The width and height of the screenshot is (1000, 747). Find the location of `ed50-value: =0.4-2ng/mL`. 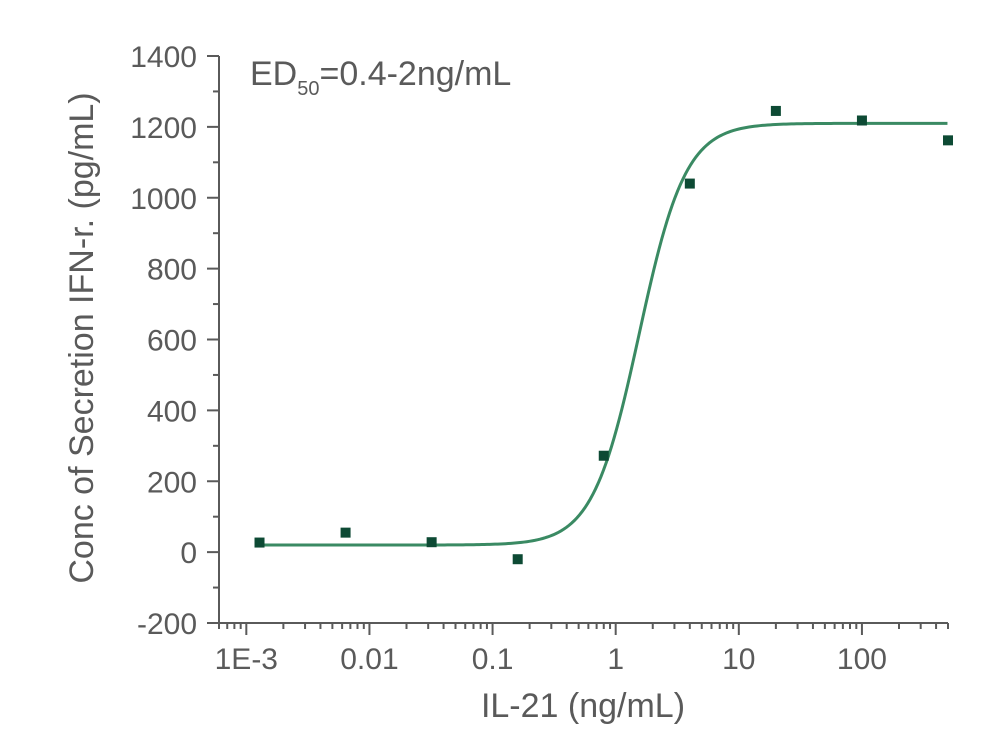

ed50-value: =0.4-2ng/mL is located at coordinates (415, 74).